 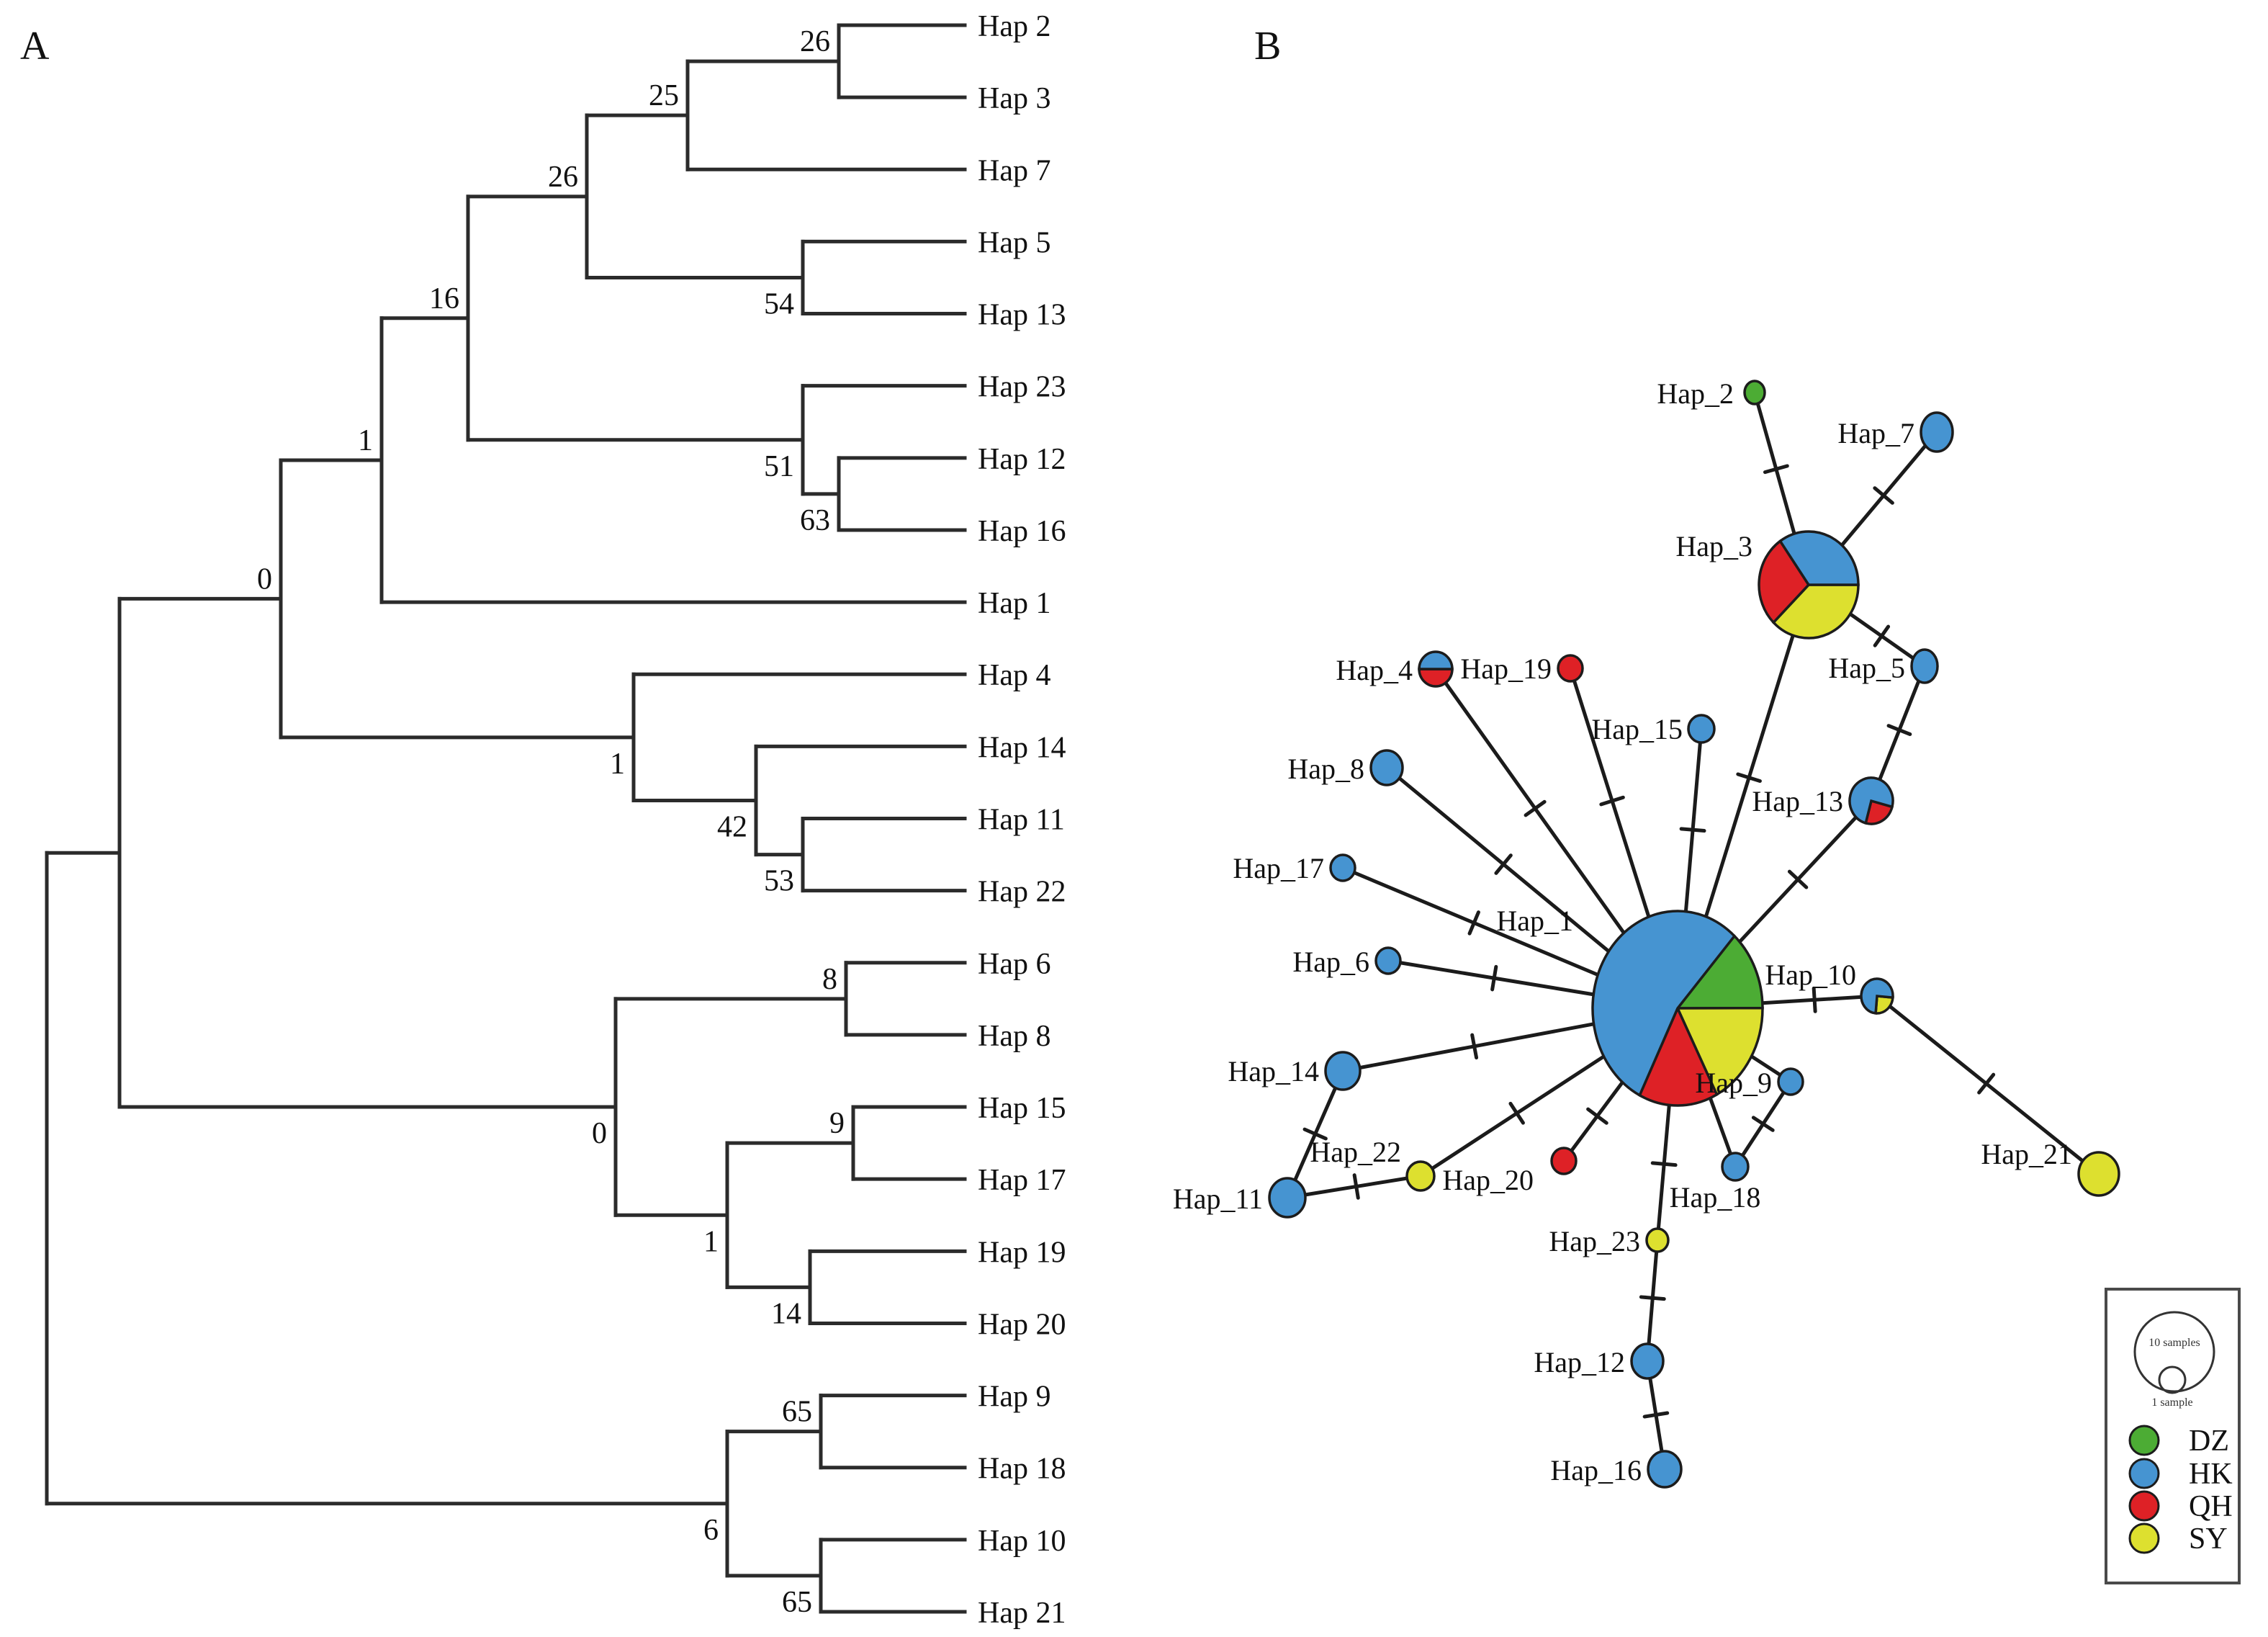 I want to click on haplotype-circle-dz, so click(x=1754, y=392).